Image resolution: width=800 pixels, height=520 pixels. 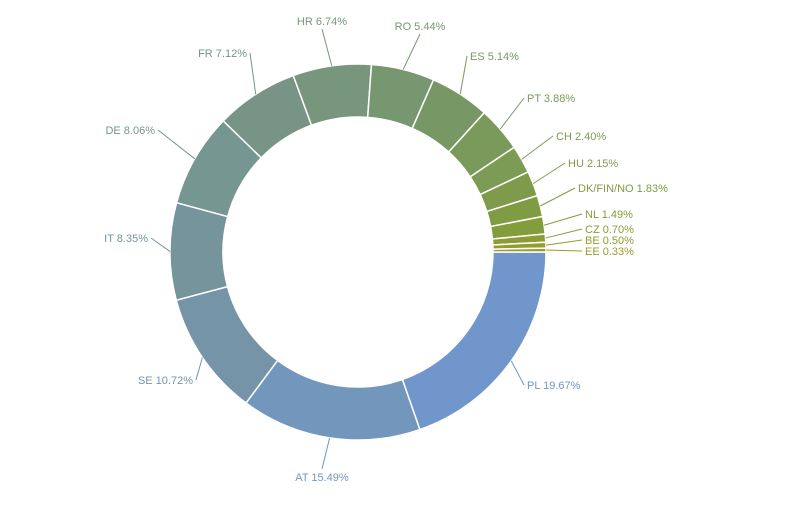 I want to click on label-pl: PL 19.67%, so click(x=554, y=386).